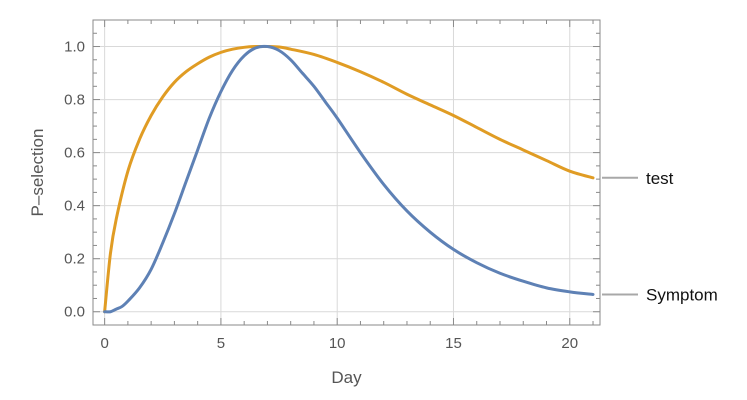  What do you see at coordinates (682, 295) in the screenshot?
I see `legend-label-symptom: Symptom` at bounding box center [682, 295].